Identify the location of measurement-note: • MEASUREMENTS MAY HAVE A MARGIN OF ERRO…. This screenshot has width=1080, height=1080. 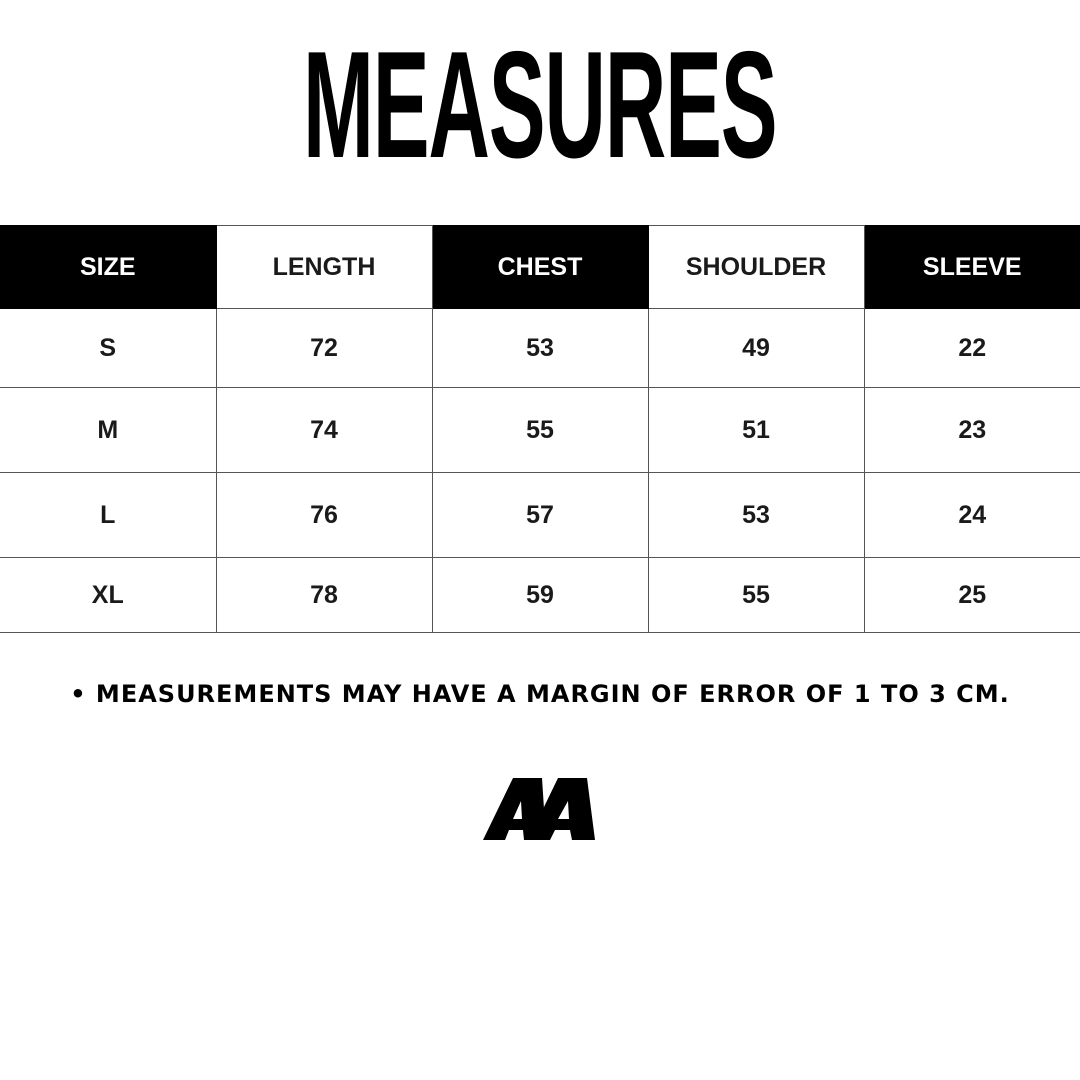
(540, 694).